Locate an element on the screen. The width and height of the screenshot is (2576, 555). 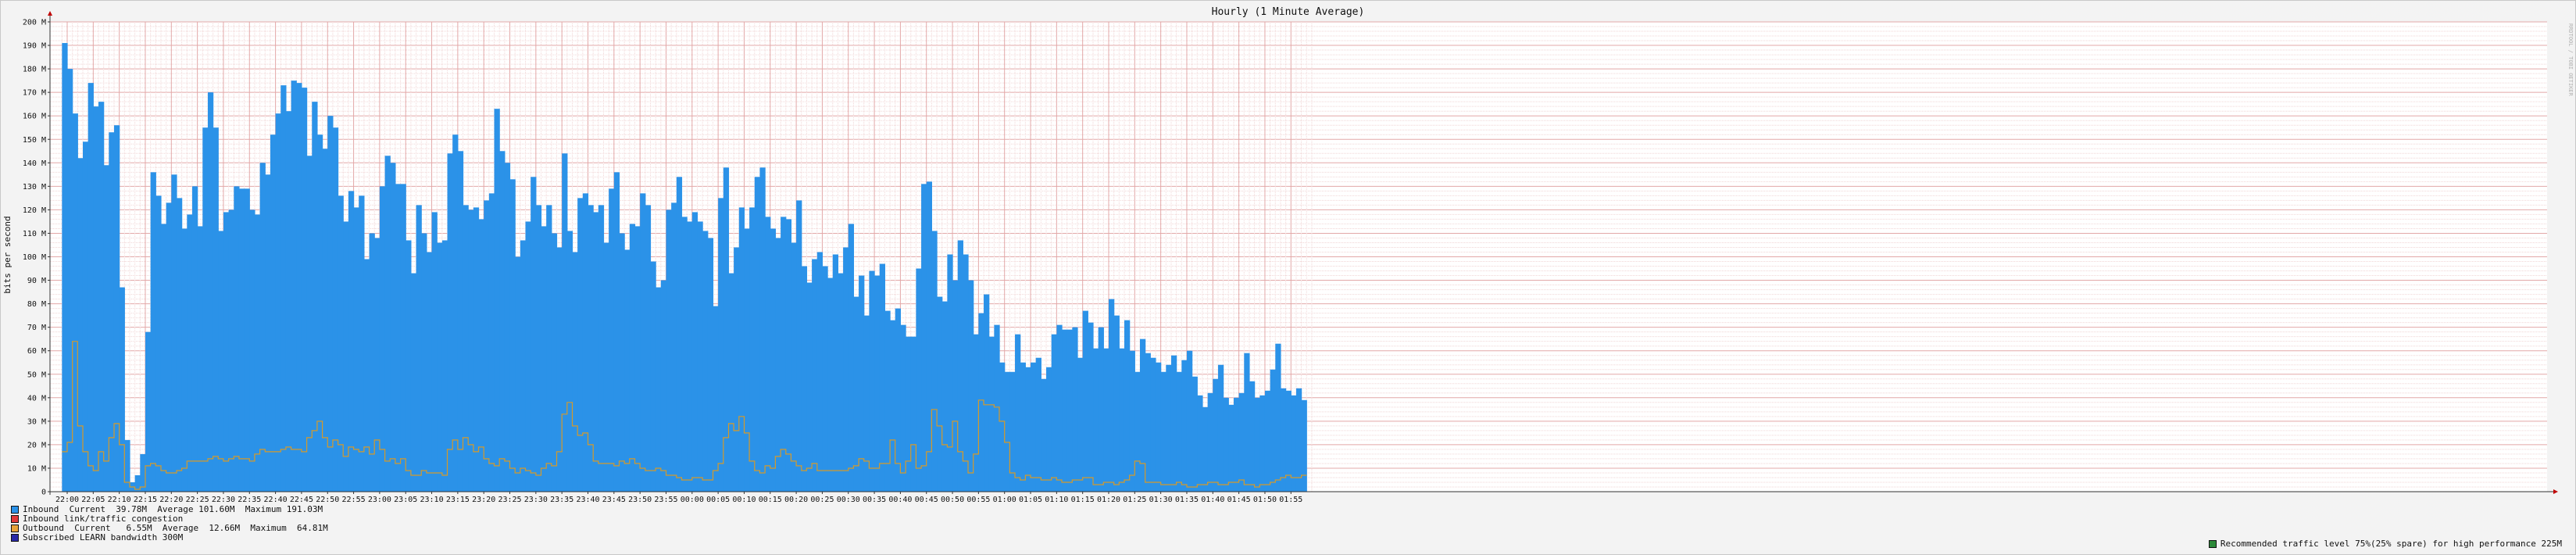
y-tick-label: 150 M is located at coordinates (34, 140).